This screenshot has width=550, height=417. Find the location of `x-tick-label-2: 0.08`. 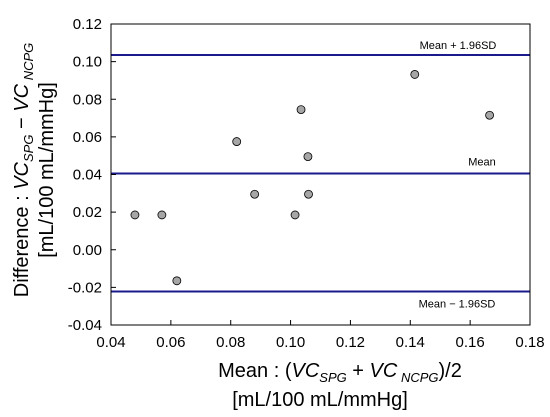

x-tick-label-2: 0.08 is located at coordinates (230, 342).